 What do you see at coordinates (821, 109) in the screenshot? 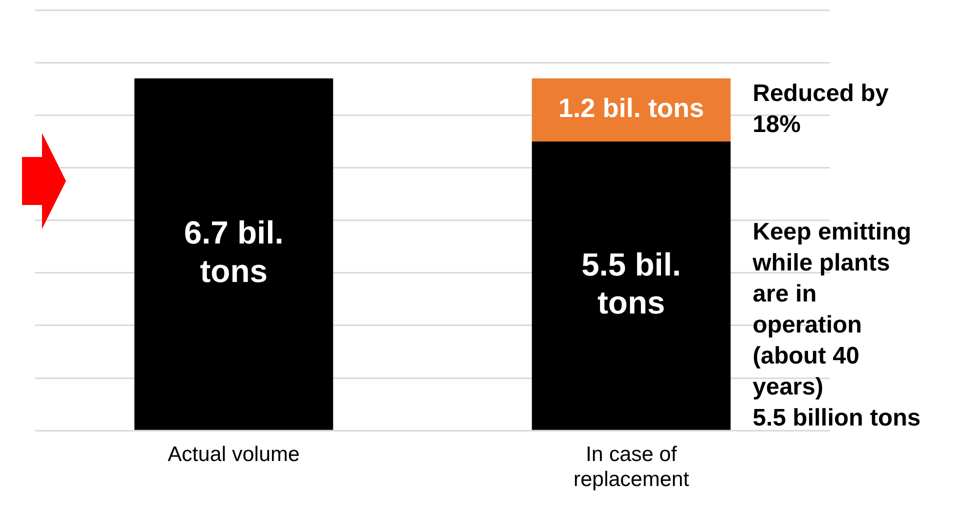
I see `annotation: Reduced by 18%` at bounding box center [821, 109].